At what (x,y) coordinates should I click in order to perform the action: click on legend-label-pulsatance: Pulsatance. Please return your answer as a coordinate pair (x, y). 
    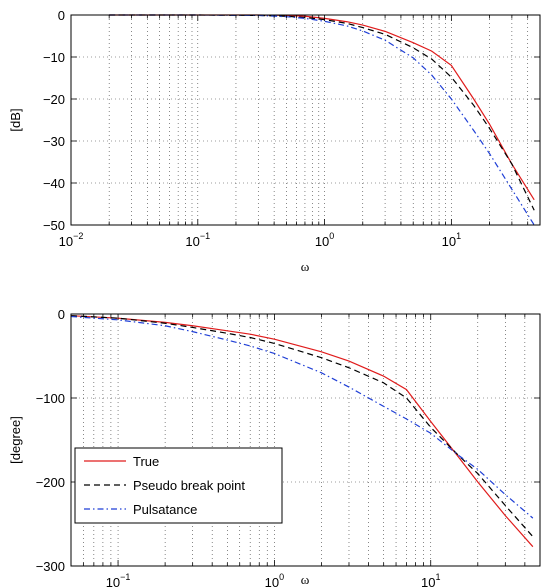
    Looking at the image, I should click on (165, 509).